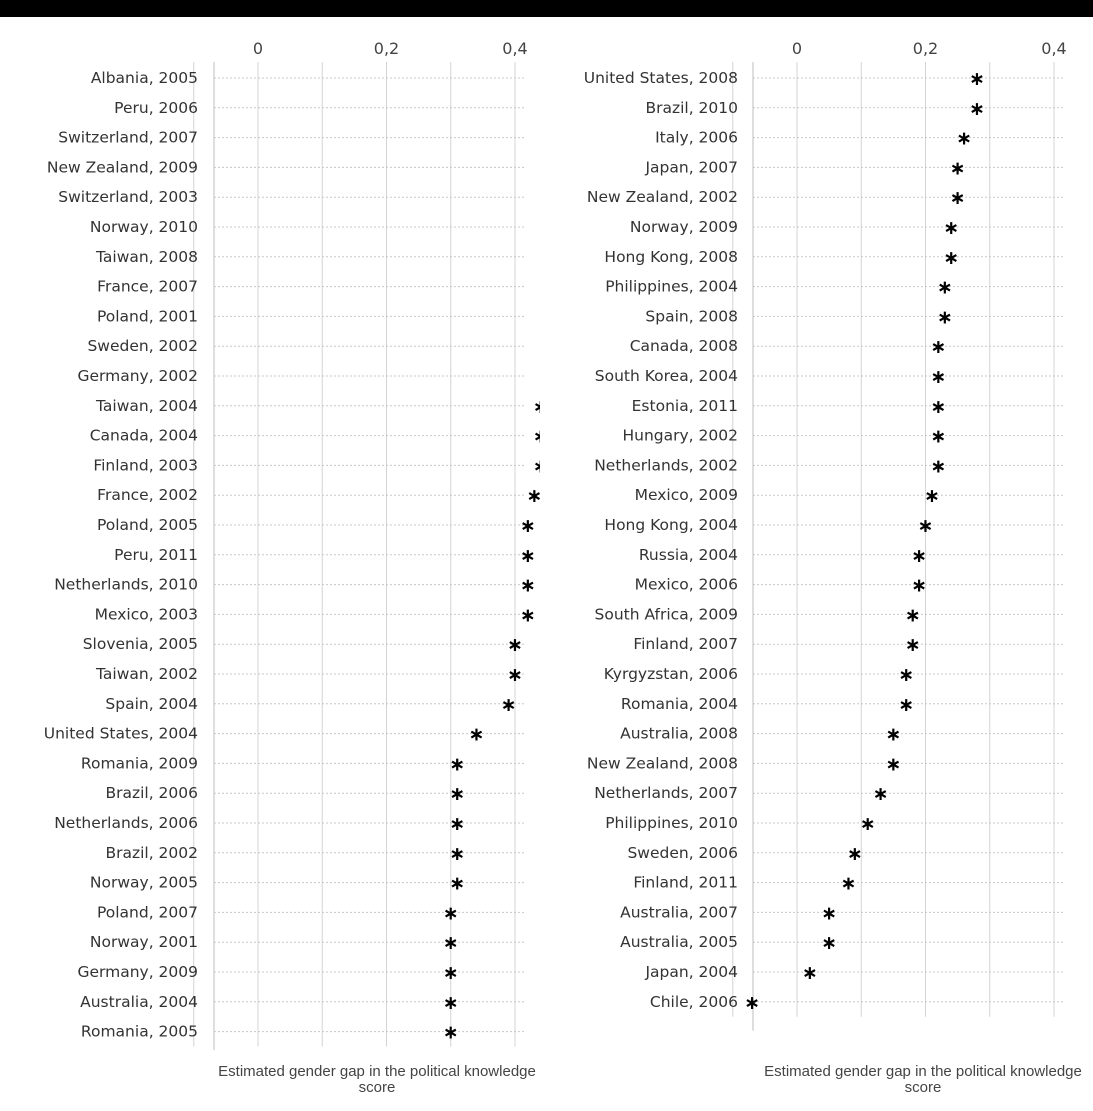  What do you see at coordinates (685, 883) in the screenshot?
I see `category-label: Finland, 2011` at bounding box center [685, 883].